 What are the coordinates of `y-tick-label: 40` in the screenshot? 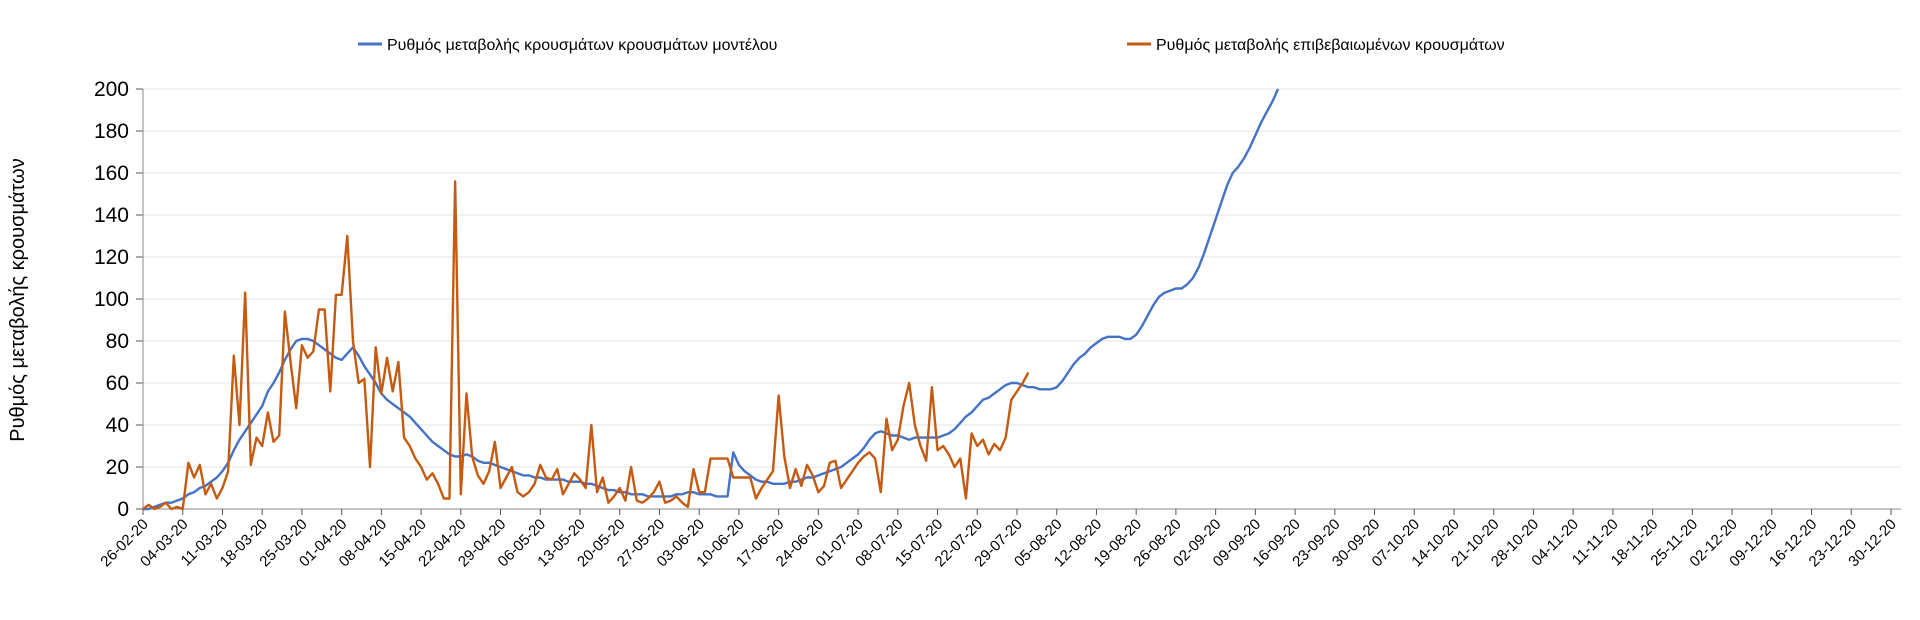 It's located at (117, 425).